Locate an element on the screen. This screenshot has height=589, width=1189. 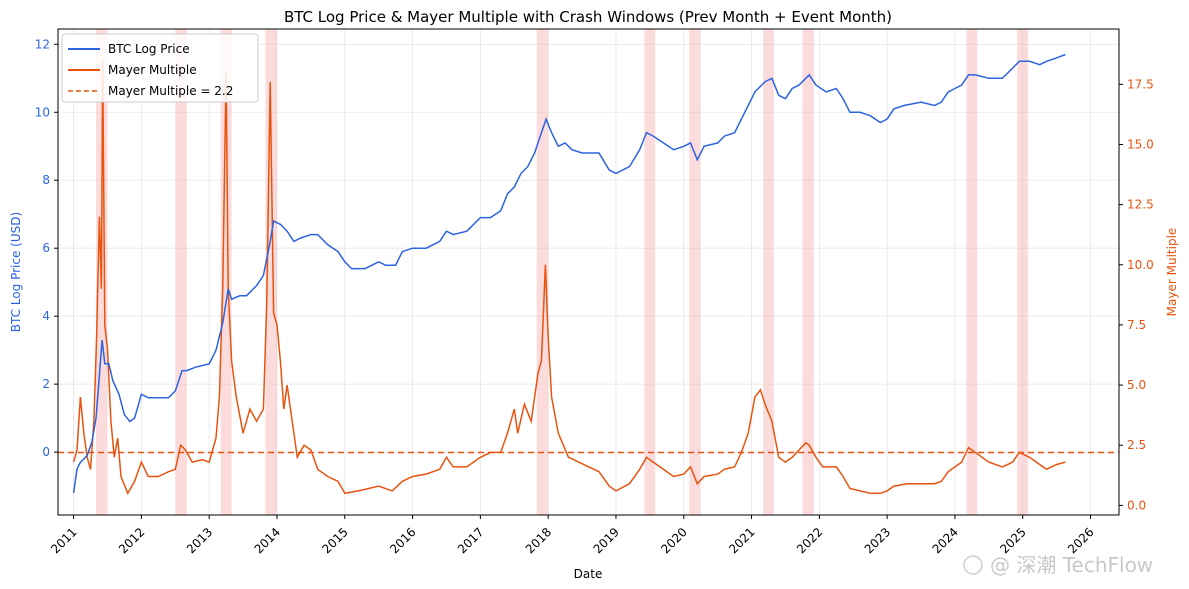
y-left-axis-ticks: 0 2 4 6 8 10 12 is located at coordinates (46, 248).